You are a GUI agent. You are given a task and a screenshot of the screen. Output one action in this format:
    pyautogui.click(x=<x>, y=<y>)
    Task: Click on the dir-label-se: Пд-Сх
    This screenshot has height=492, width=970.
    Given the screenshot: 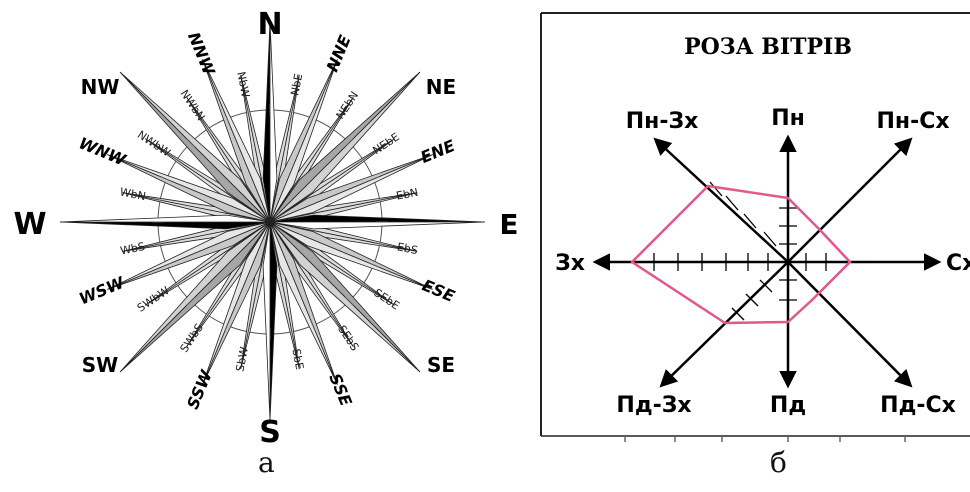 What is the action you would take?
    pyautogui.click(x=918, y=405)
    